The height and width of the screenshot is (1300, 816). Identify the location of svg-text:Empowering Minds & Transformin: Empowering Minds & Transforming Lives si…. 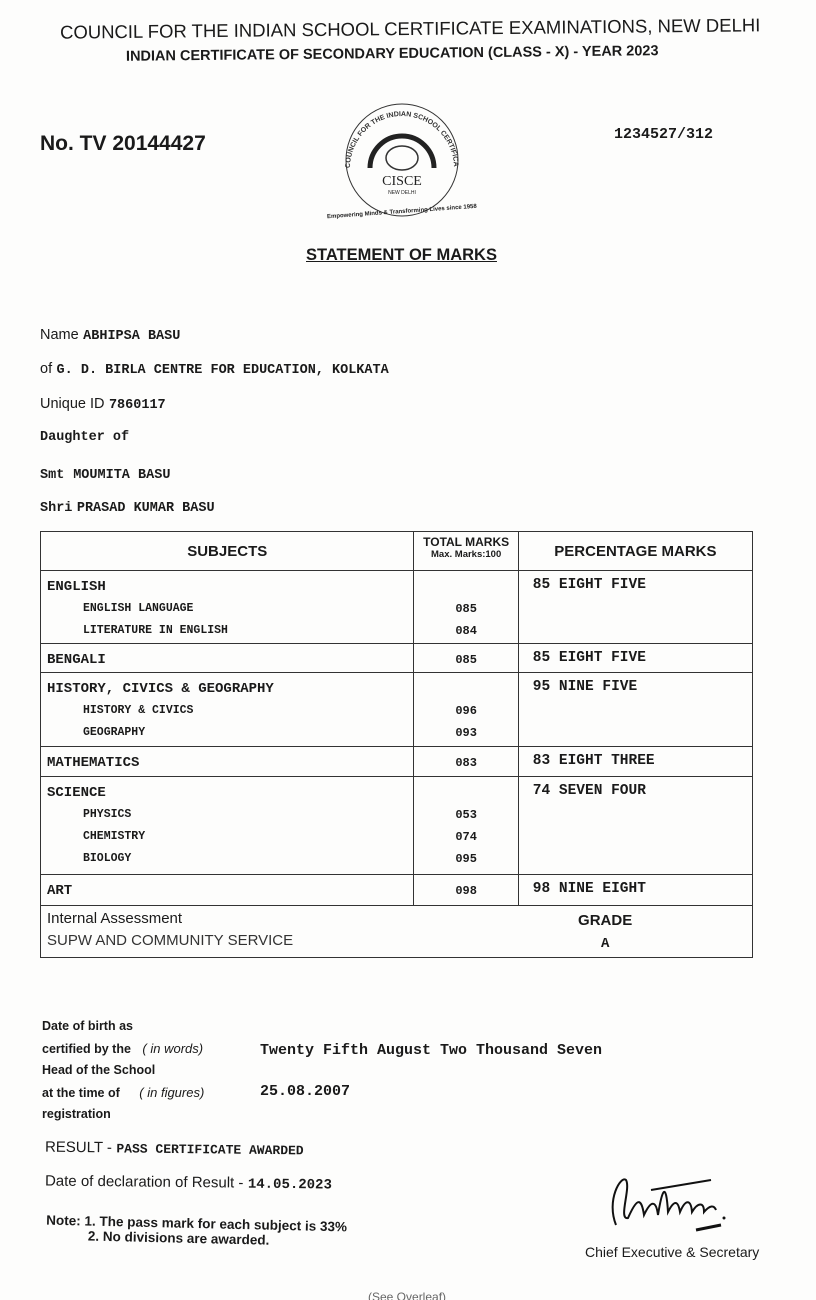
(402, 212).